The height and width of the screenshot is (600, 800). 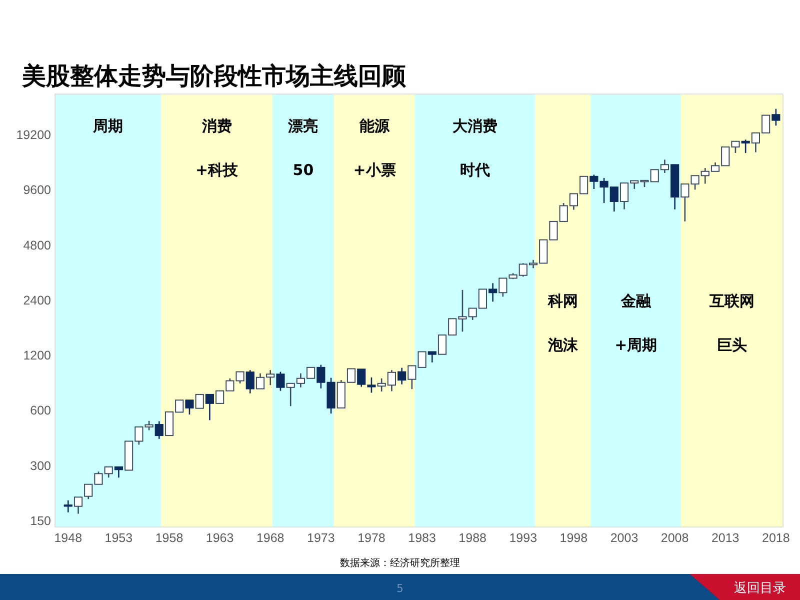 What do you see at coordinates (400, 563) in the screenshot?
I see `source-note: 数据来源：经济研究所整理` at bounding box center [400, 563].